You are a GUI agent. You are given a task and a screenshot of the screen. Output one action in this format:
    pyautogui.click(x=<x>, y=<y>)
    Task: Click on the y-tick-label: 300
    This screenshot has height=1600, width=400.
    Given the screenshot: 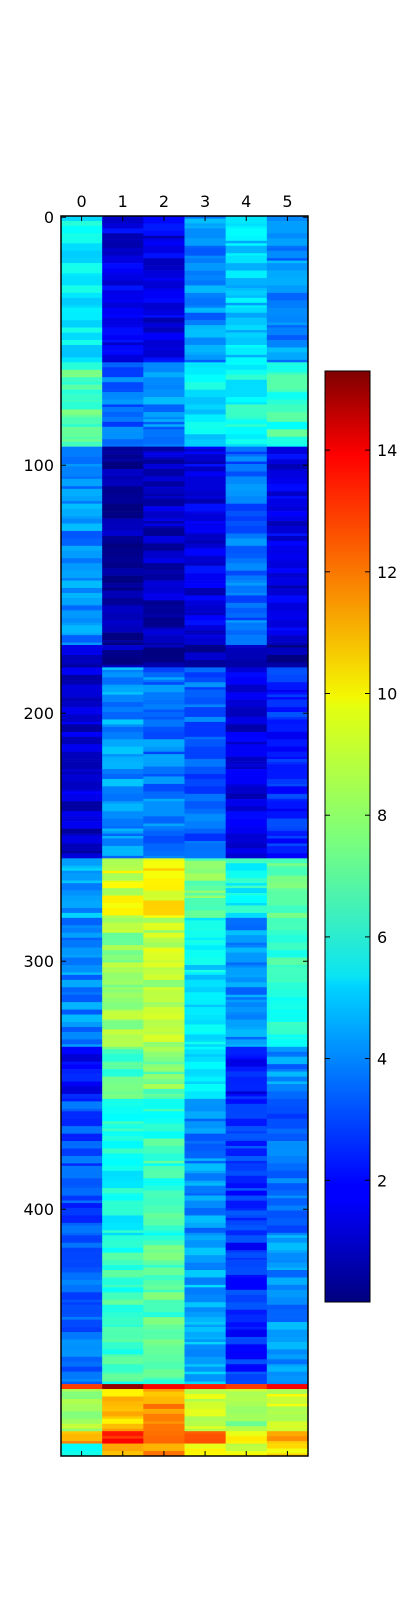 What is the action you would take?
    pyautogui.click(x=38, y=961)
    